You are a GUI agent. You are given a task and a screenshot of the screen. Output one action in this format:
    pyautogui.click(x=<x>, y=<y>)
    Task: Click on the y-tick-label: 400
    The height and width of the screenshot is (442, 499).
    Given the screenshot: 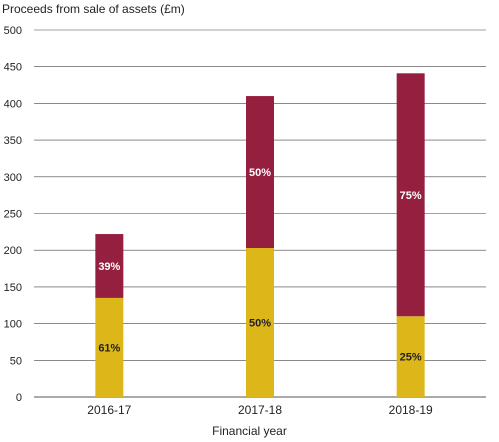 What is the action you would take?
    pyautogui.click(x=13, y=104)
    